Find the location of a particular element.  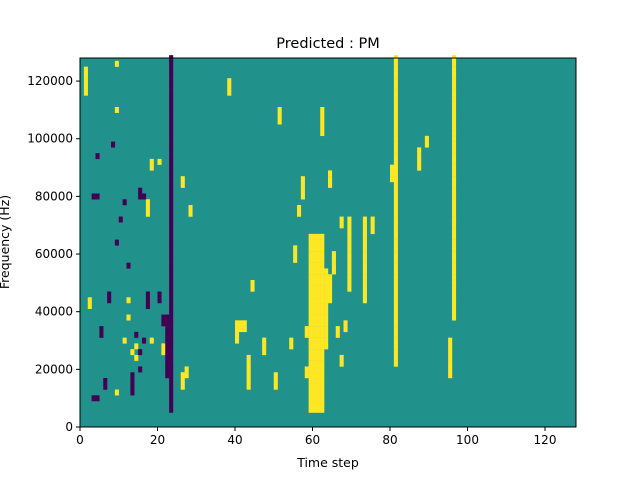

y-axis-ticks: 0 20000 40000 60000 80000 100000 120000 is located at coordinates (53, 254).